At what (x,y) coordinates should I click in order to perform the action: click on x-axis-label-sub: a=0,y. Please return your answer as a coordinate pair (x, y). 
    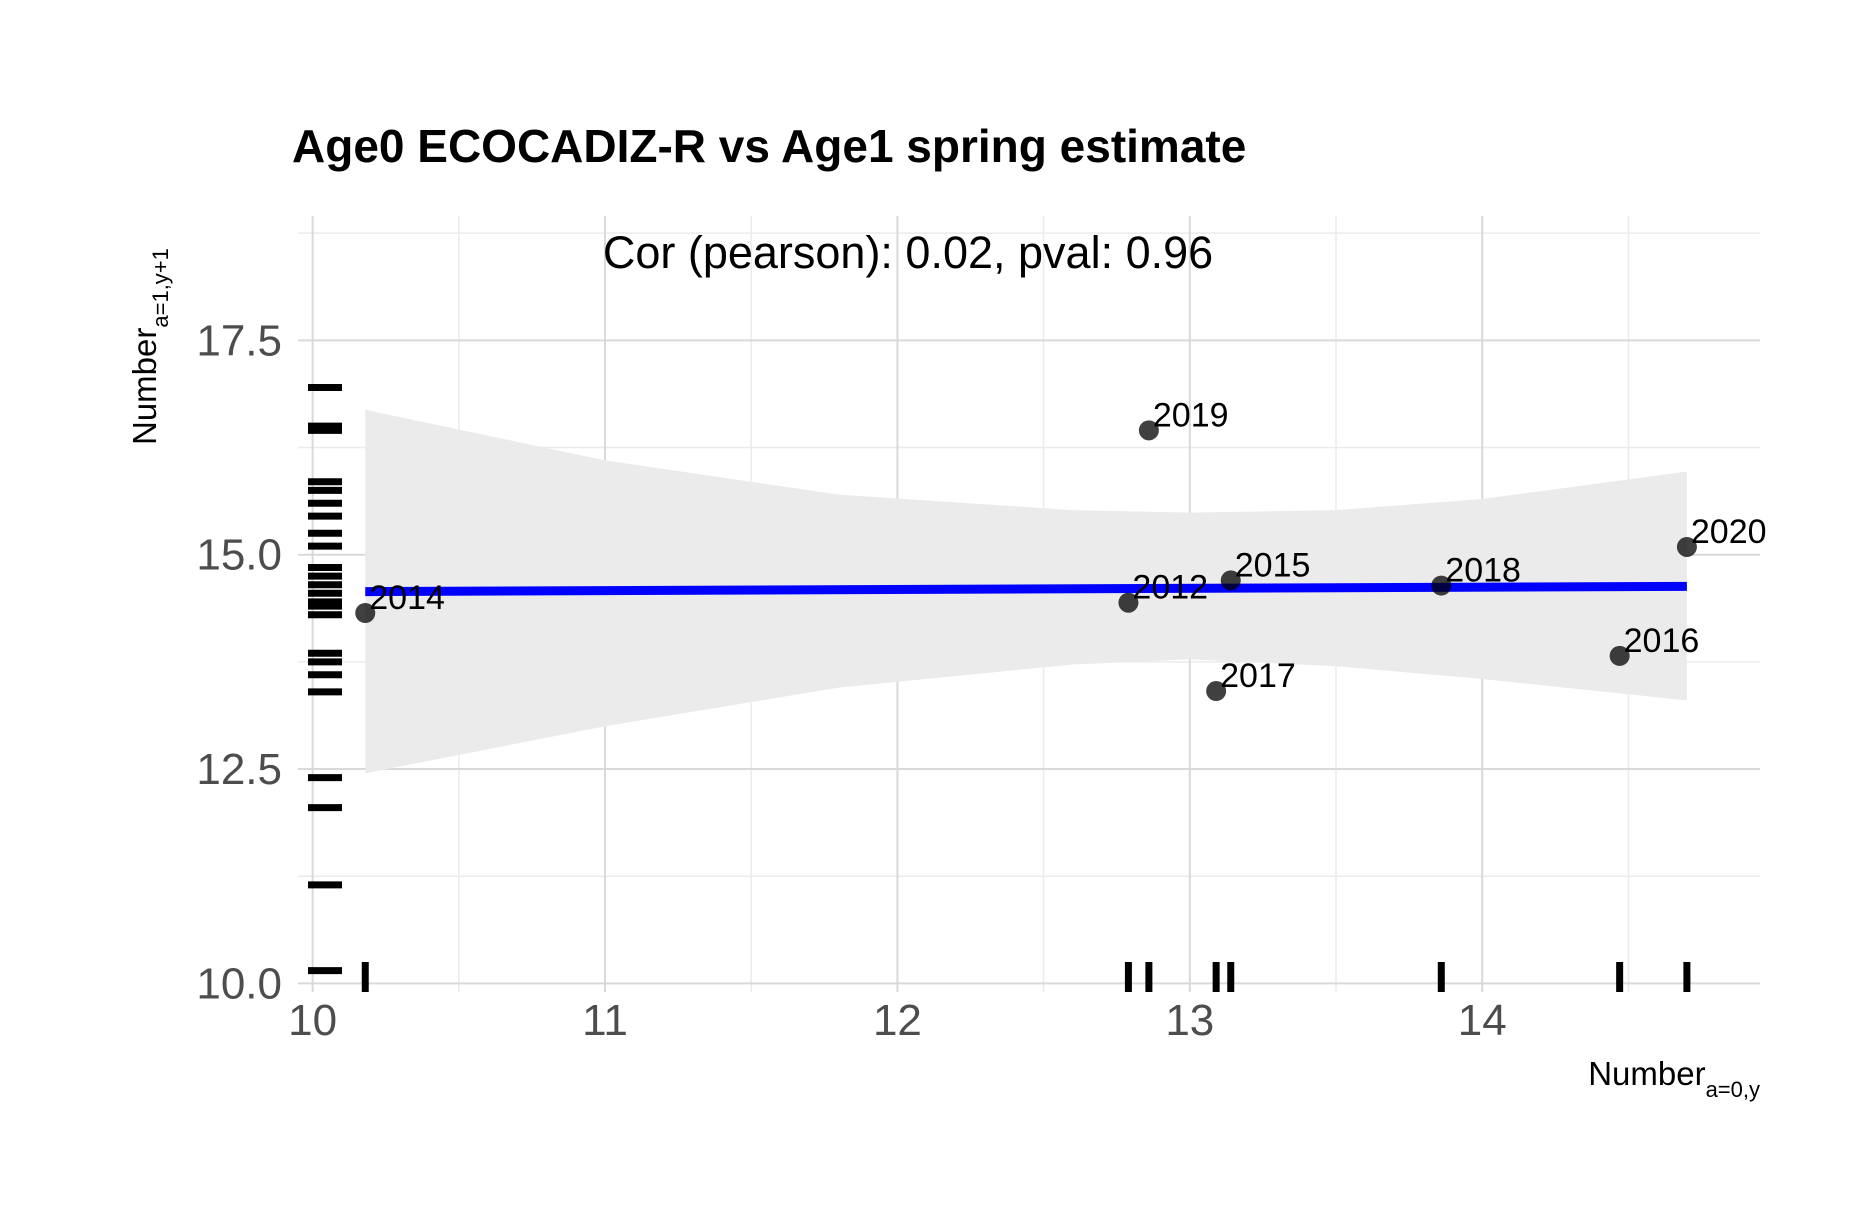
    Looking at the image, I should click on (1733, 1089).